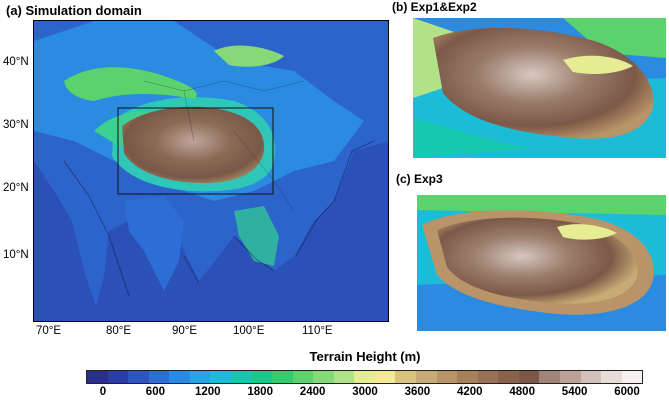 Image resolution: width=669 pixels, height=401 pixels. Describe the element at coordinates (317, 331) in the screenshot. I see `lon-label-110e: 110°E` at that location.